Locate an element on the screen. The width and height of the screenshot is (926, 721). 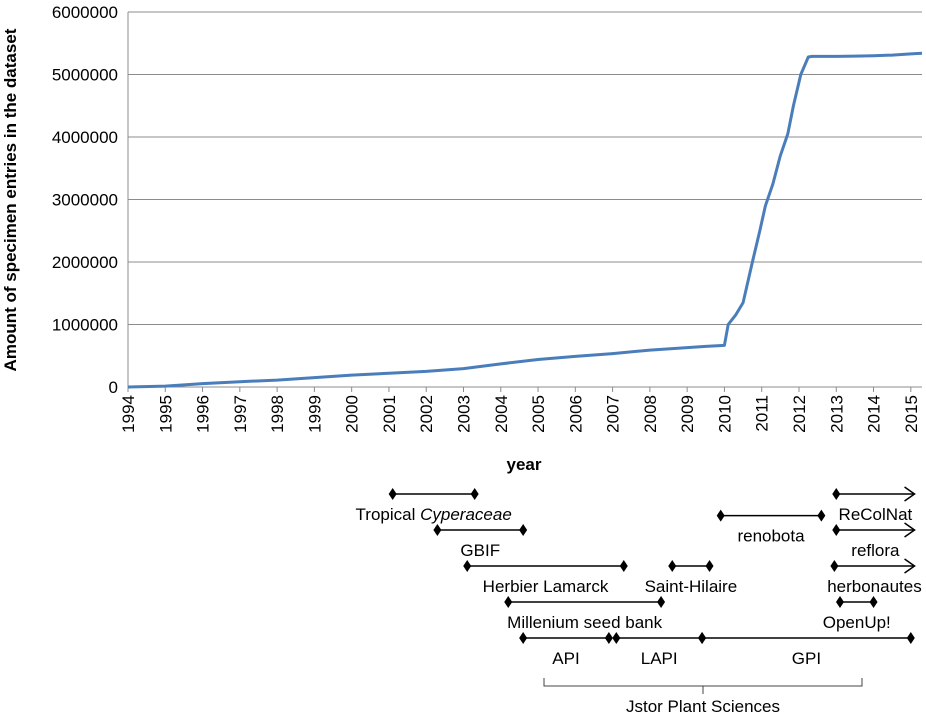
timeline-project: OpenUp! is located at coordinates (857, 614).